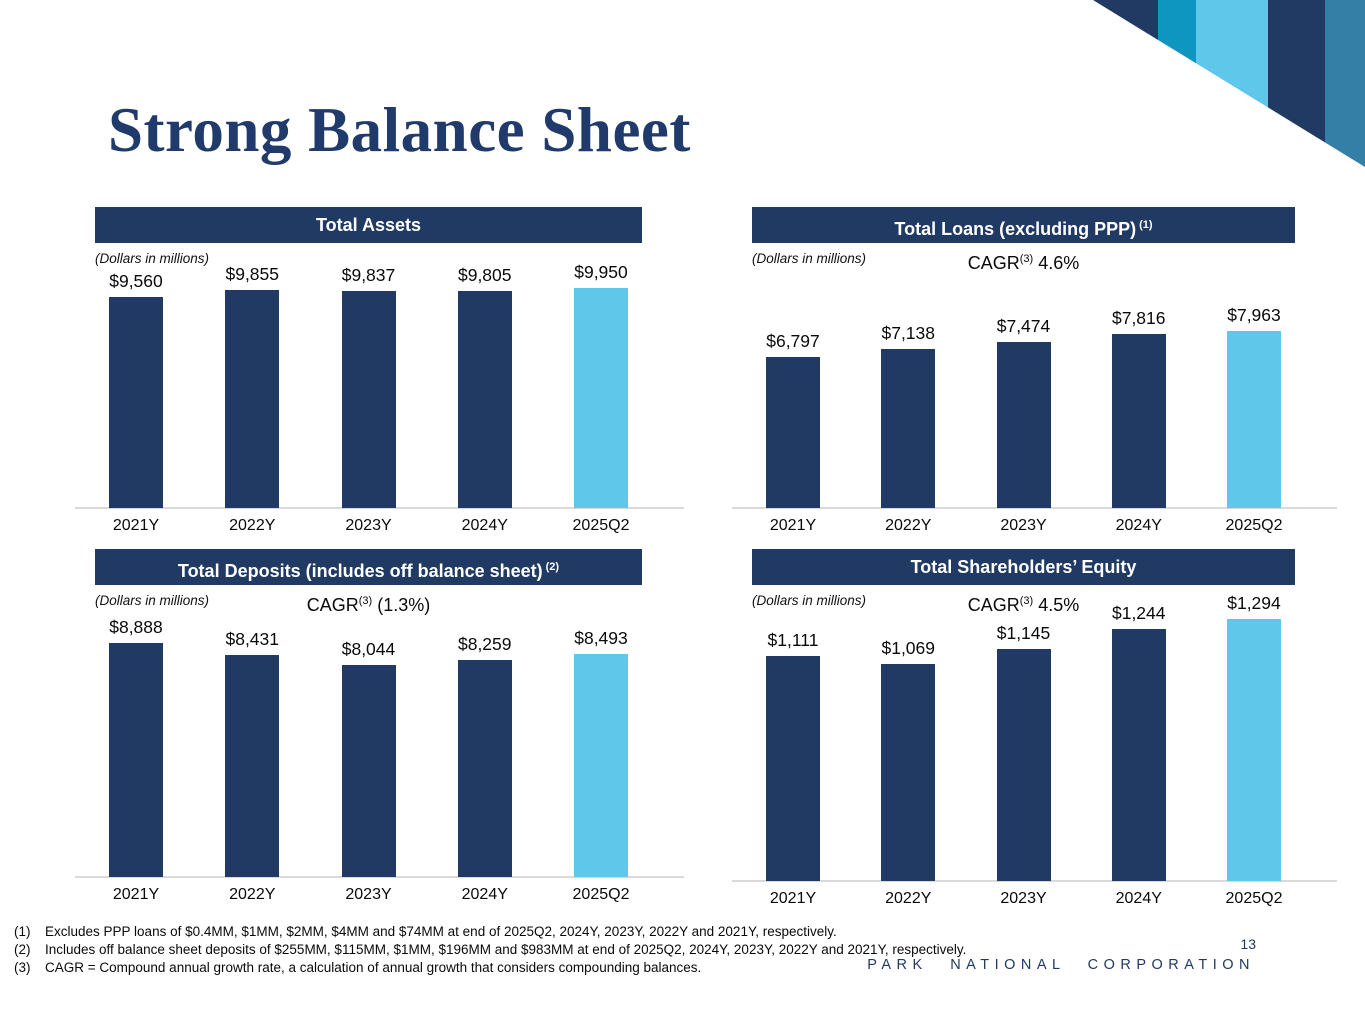 The height and width of the screenshot is (1024, 1365). Describe the element at coordinates (1061, 965) in the screenshot. I see `footer-brand: PARK NATIONAL CORPORATION` at that location.